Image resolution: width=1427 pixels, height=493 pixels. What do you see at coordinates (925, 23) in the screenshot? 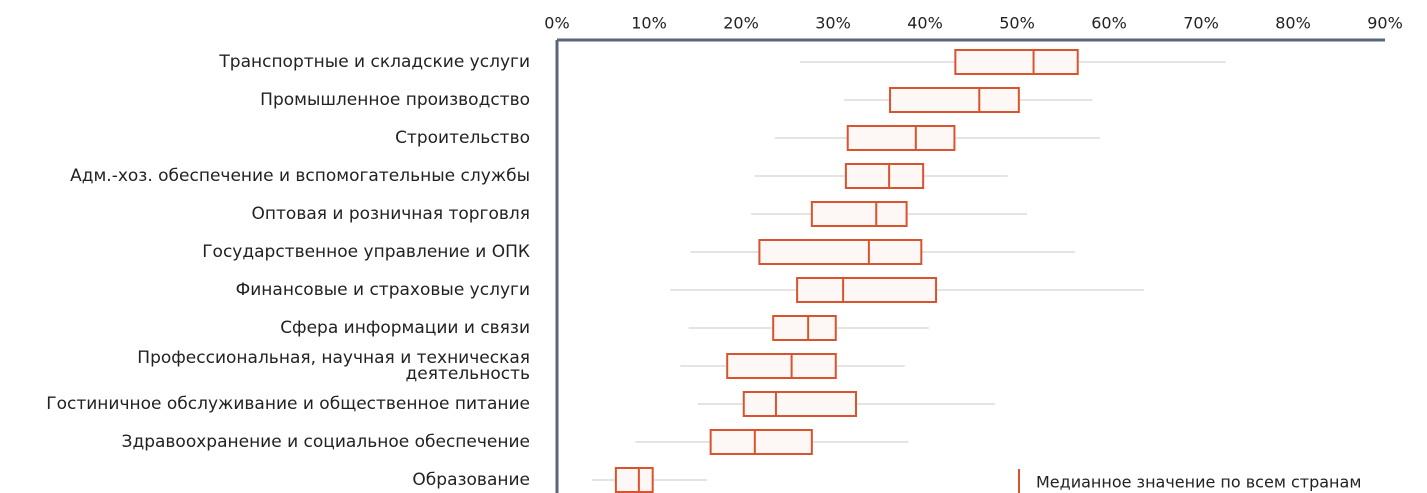
I see `x-tick-label: 40%` at bounding box center [925, 23].